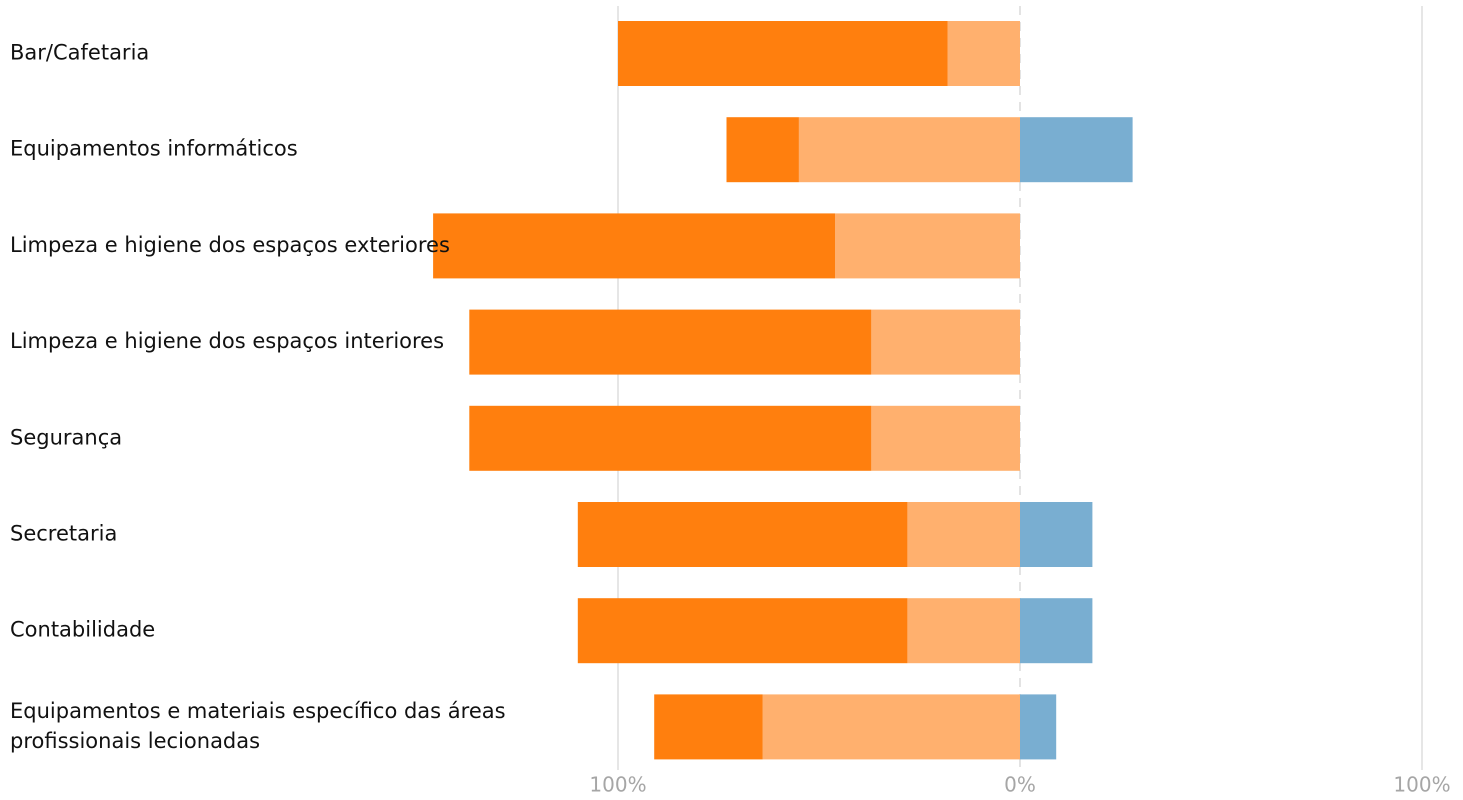 The height and width of the screenshot is (800, 1463). Describe the element at coordinates (230, 245) in the screenshot. I see `category-label: Limpeza e higiene dos espaços exteriores` at that location.